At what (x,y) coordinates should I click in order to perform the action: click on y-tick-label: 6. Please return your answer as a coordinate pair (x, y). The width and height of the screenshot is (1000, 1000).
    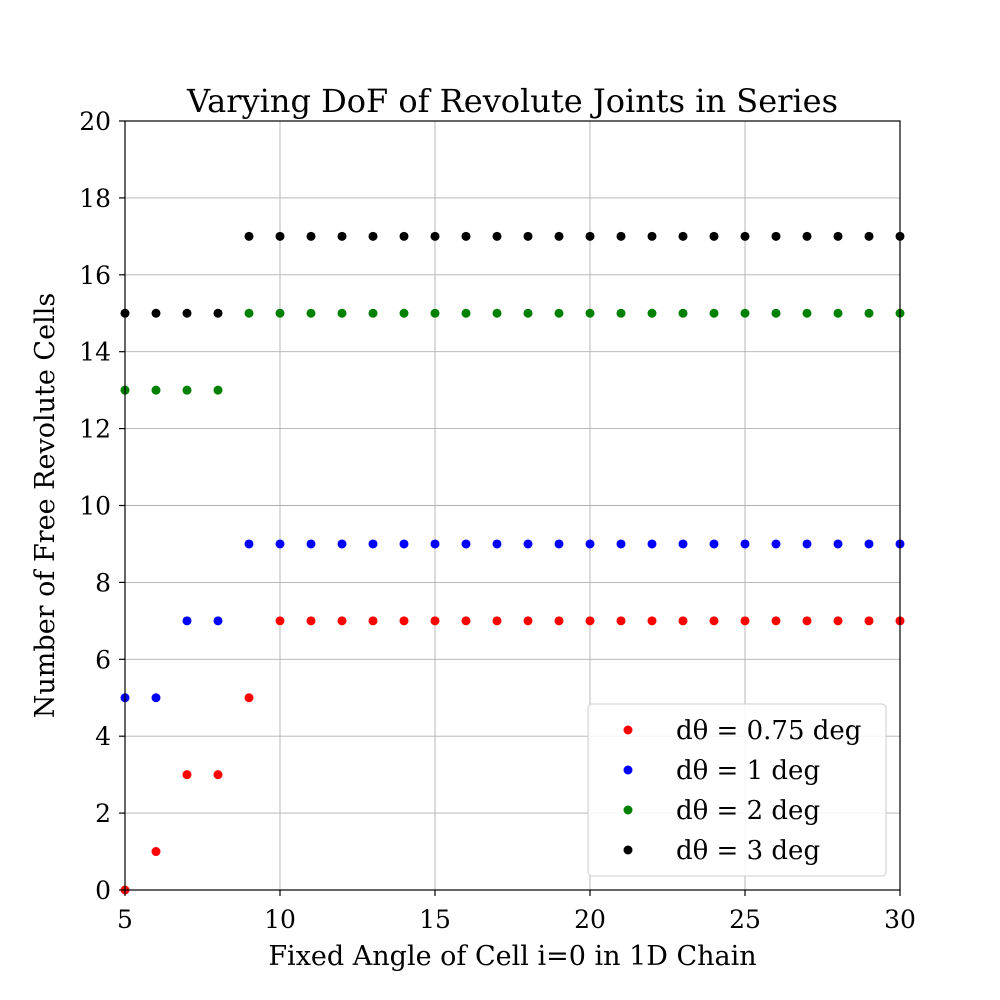
    Looking at the image, I should click on (103, 659).